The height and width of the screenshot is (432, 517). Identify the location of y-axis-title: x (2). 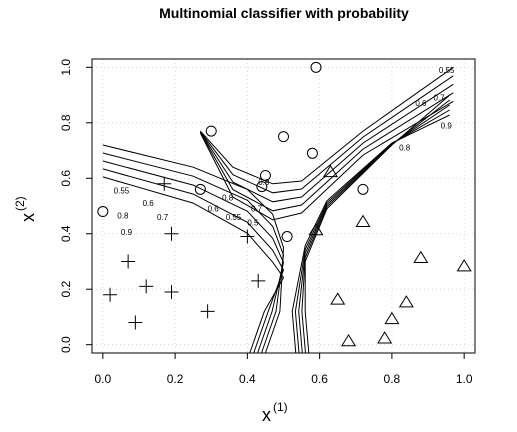
(25, 209).